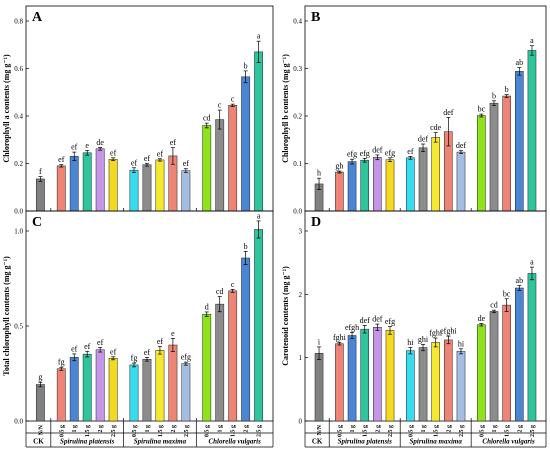 The image size is (550, 454). I want to click on y-tick-label: 0.3, so click(297, 69).